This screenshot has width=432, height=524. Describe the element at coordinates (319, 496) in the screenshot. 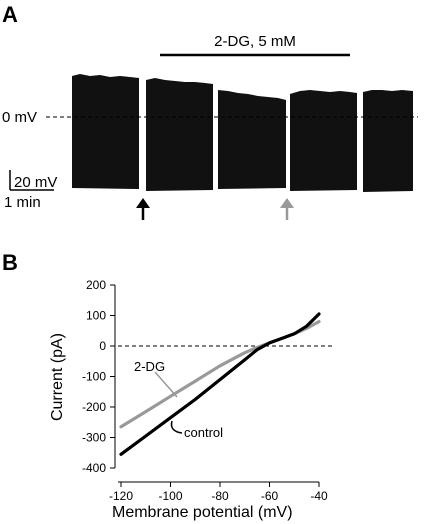

I see `x-tick-label: -40` at that location.